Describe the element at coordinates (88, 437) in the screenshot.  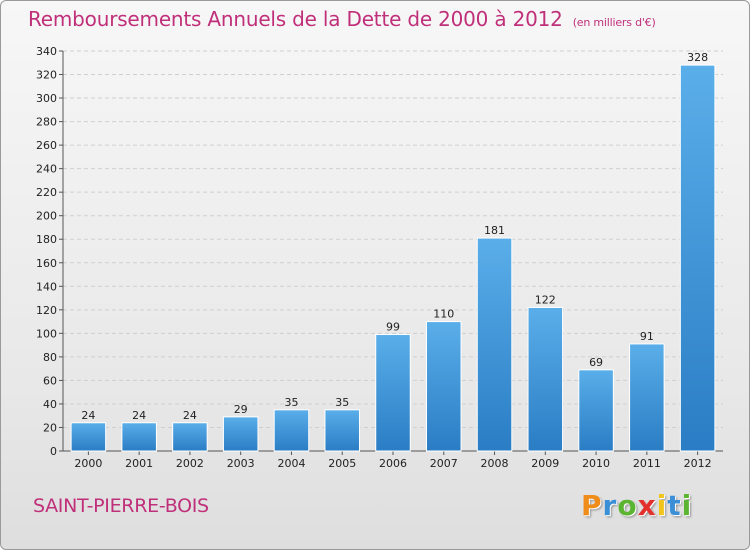
I see `bar-2000` at that location.